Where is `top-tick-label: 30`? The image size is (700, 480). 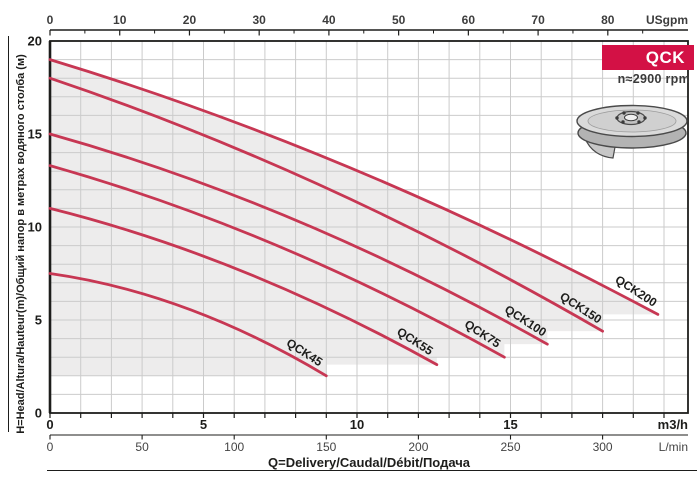 top-tick-label: 30 is located at coordinates (260, 20).